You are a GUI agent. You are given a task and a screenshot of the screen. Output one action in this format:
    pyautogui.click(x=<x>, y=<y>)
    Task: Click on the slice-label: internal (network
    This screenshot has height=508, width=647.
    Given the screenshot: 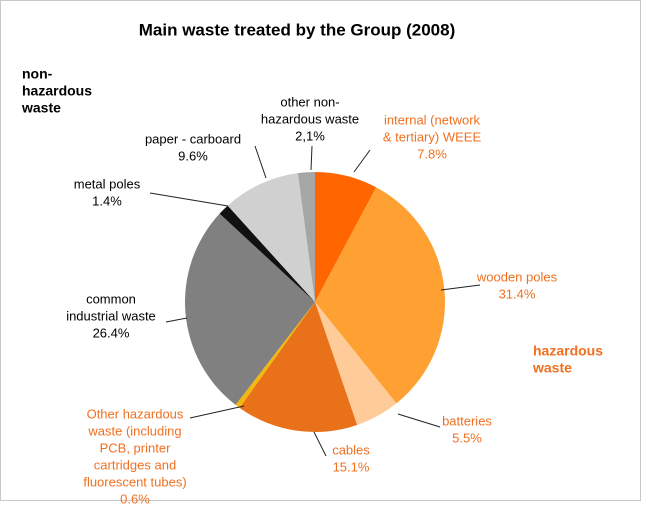 What is the action you would take?
    pyautogui.click(x=432, y=119)
    